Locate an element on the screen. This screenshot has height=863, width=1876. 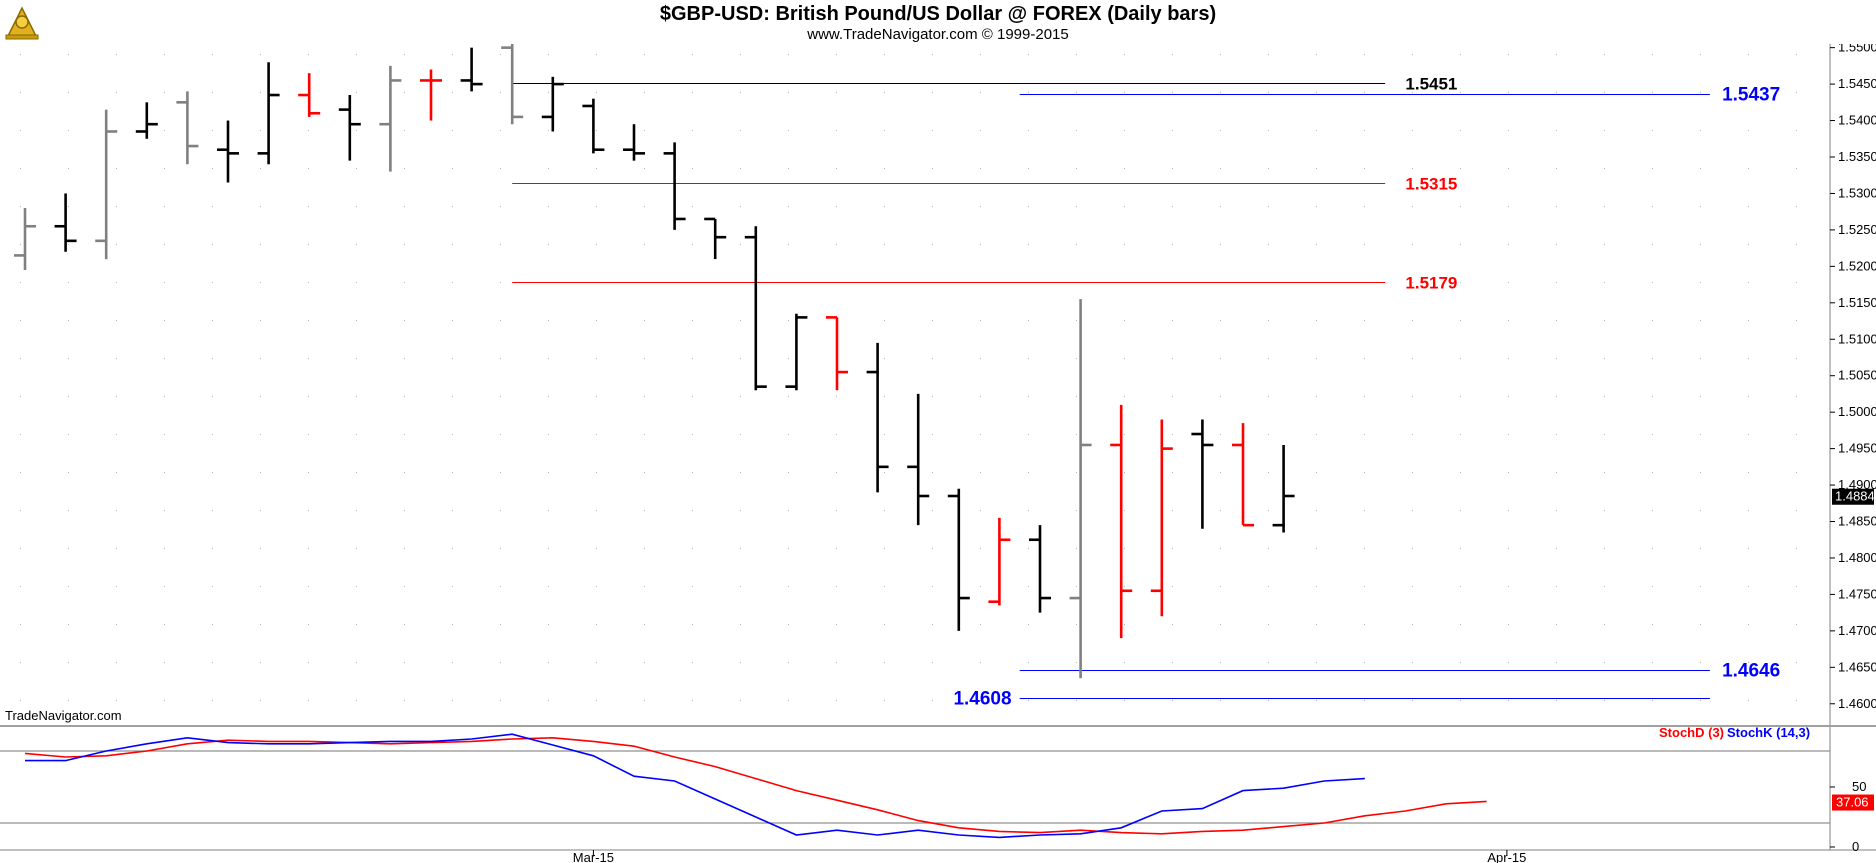
price-tick-label: 1.5450 is located at coordinates (1857, 83).